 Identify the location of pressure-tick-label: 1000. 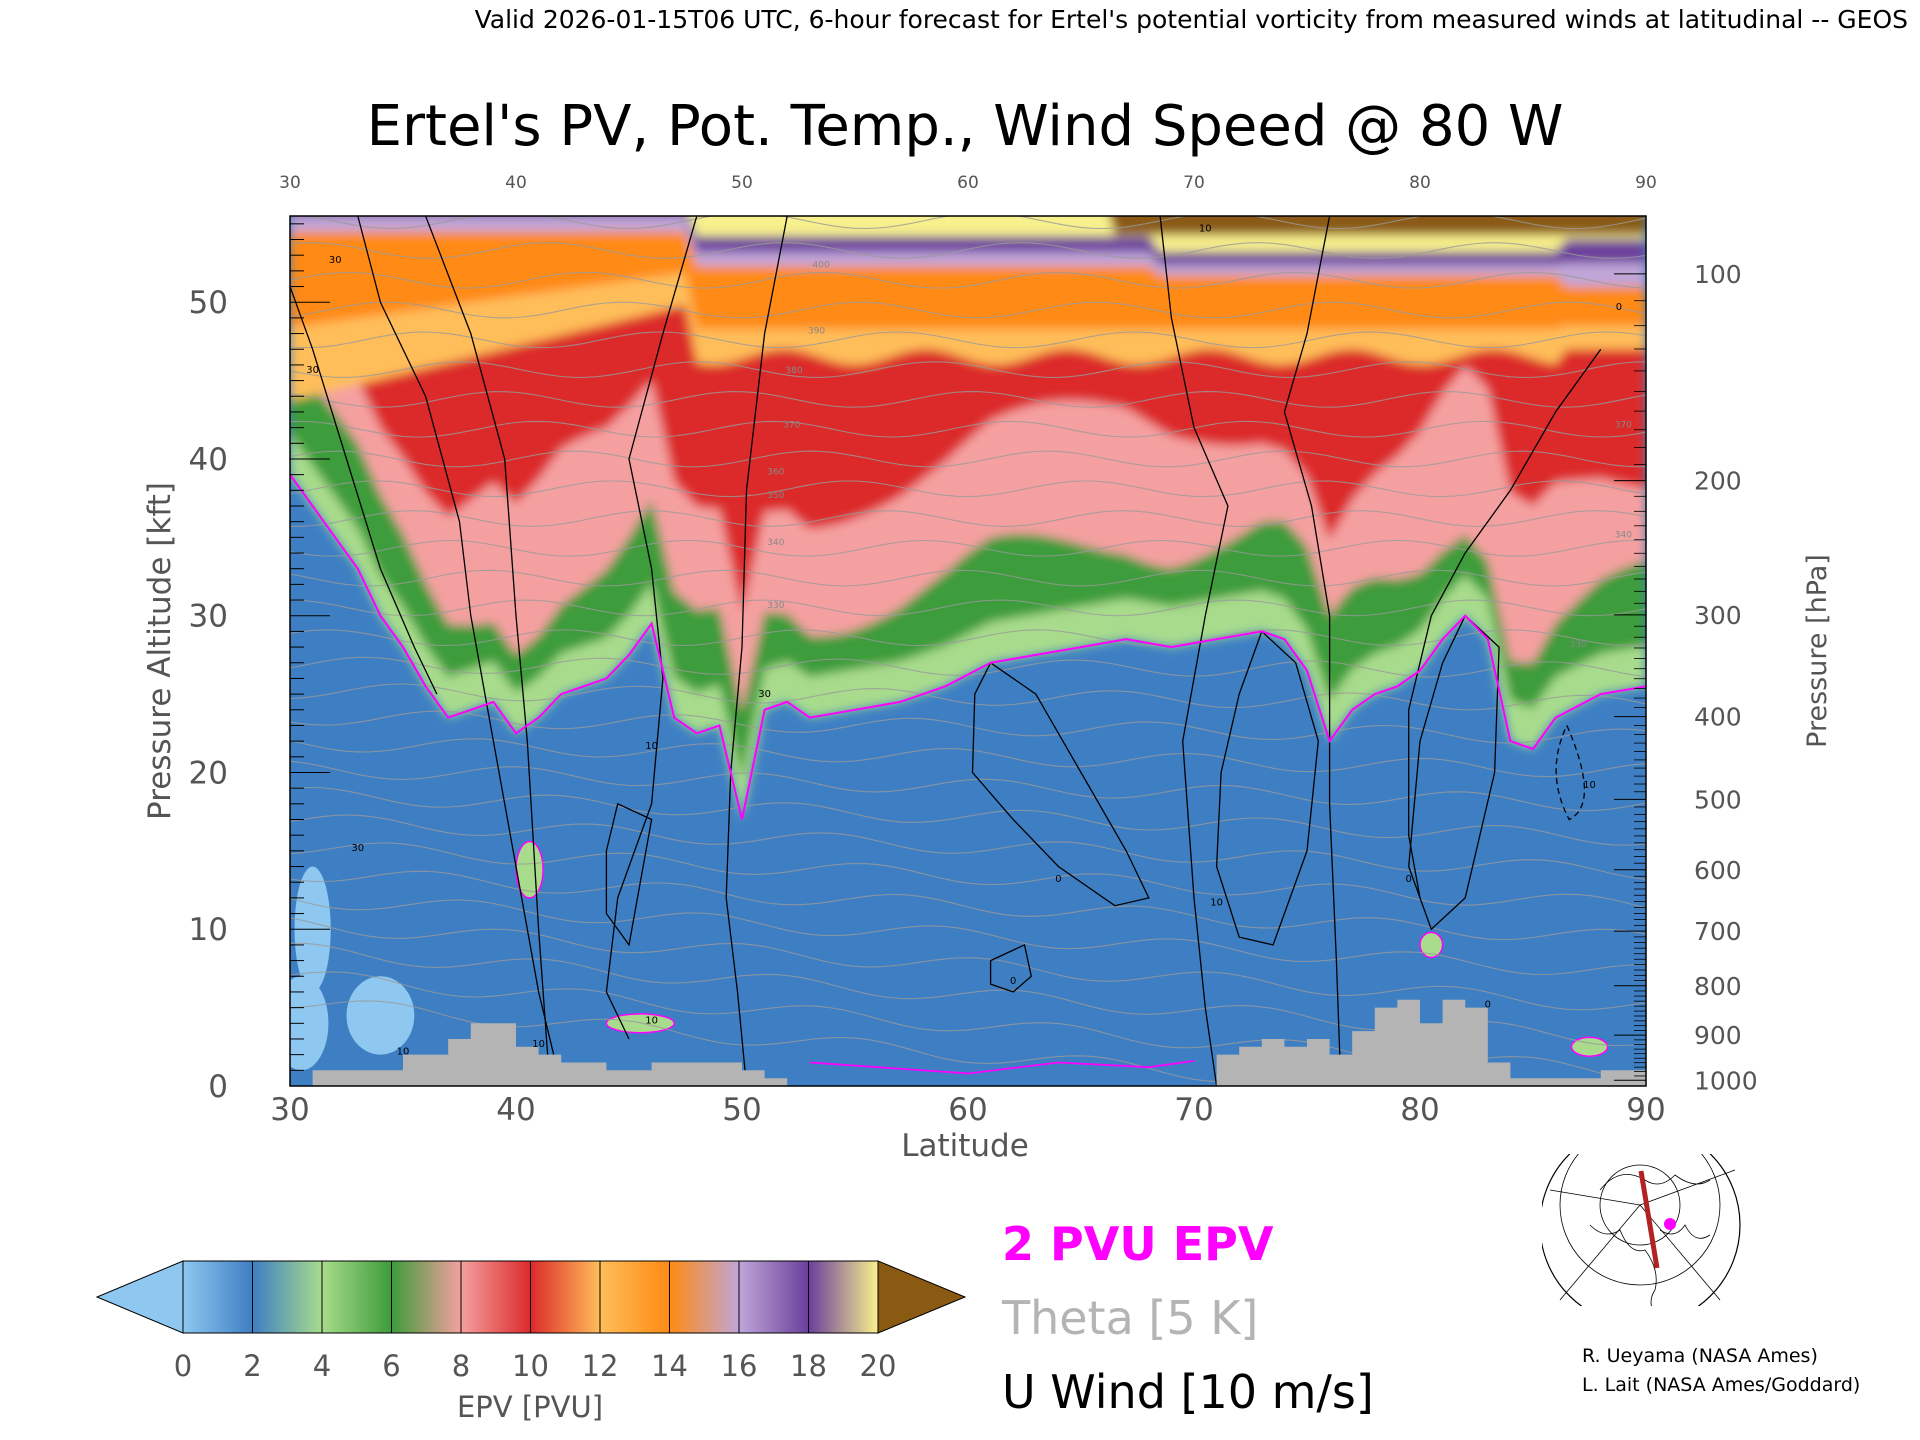
(1726, 1080).